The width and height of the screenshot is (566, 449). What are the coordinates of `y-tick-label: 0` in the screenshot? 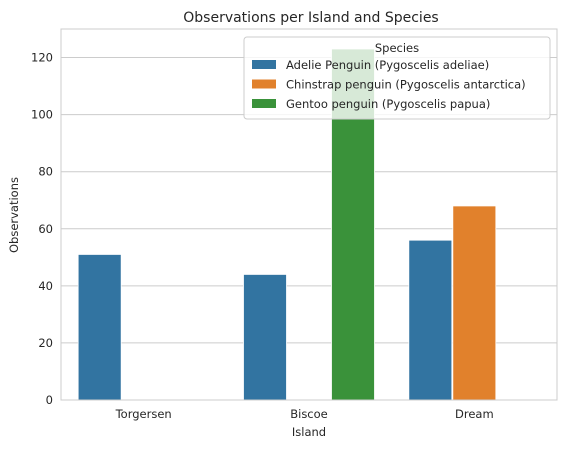 It's located at (49, 400).